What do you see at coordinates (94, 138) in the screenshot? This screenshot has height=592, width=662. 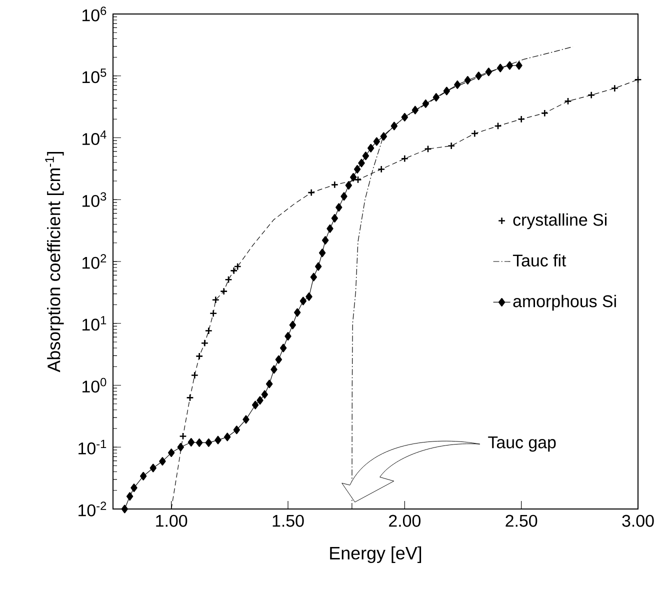 I see `y-tick-label: 10$^{4}$` at bounding box center [94, 138].